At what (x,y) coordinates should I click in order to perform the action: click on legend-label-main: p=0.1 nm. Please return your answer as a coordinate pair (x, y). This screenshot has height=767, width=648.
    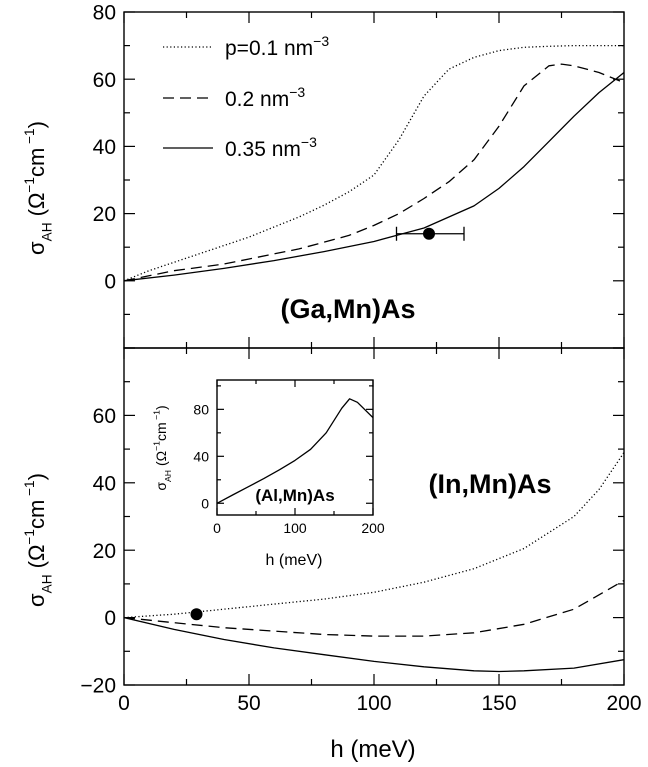
    Looking at the image, I should click on (269, 48).